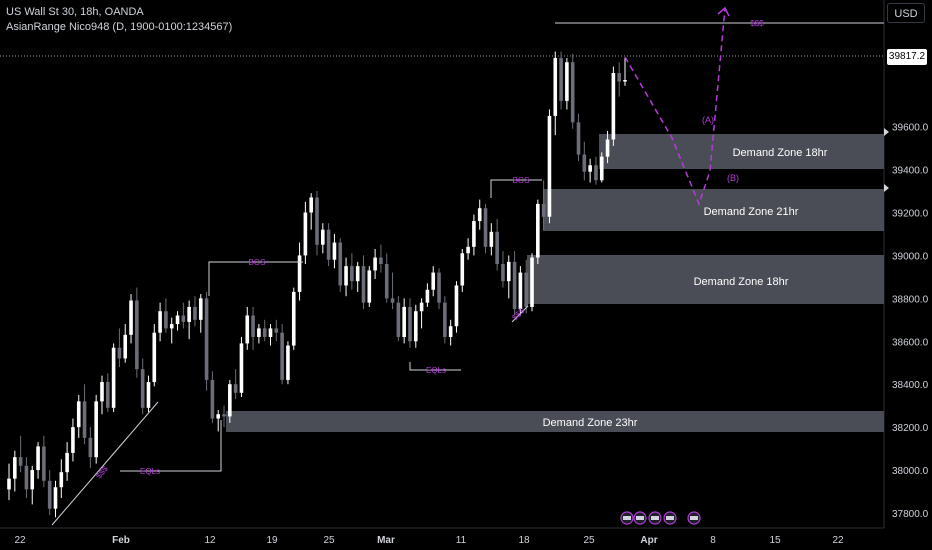  I want to click on demand-zone-18hr-lower, so click(705, 279).